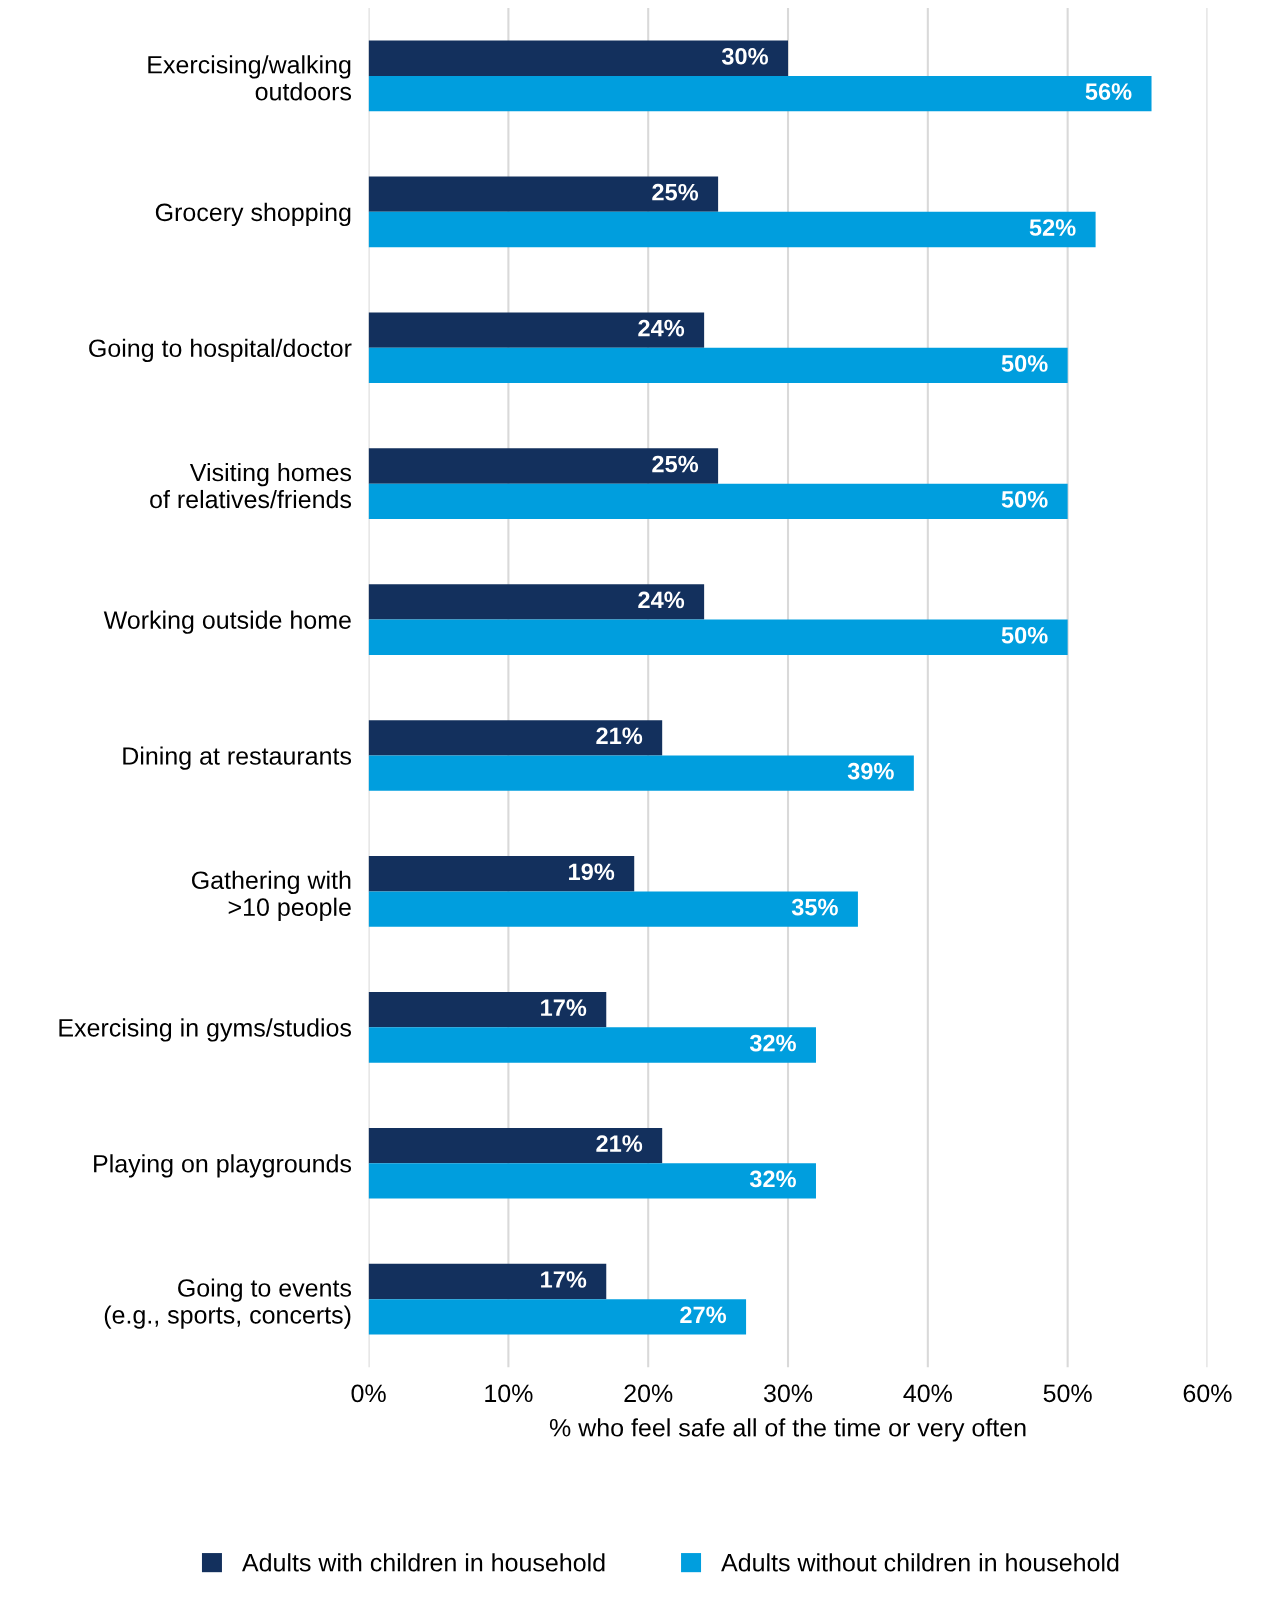  I want to click on x-tick-label: 60%, so click(1207, 1393).